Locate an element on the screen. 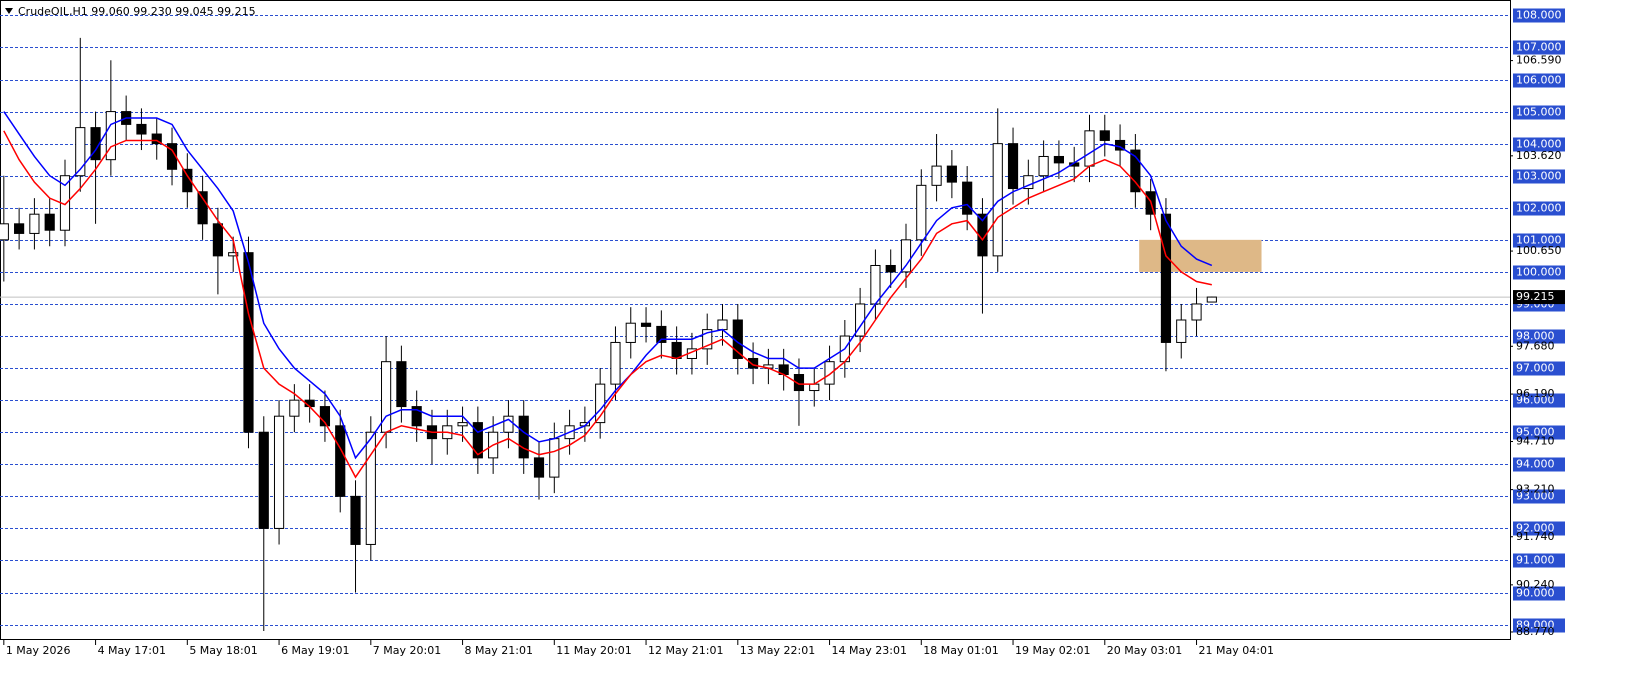 Image resolution: width=1641 pixels, height=697 pixels. y-tick-label: 100.000 is located at coordinates (1539, 272).